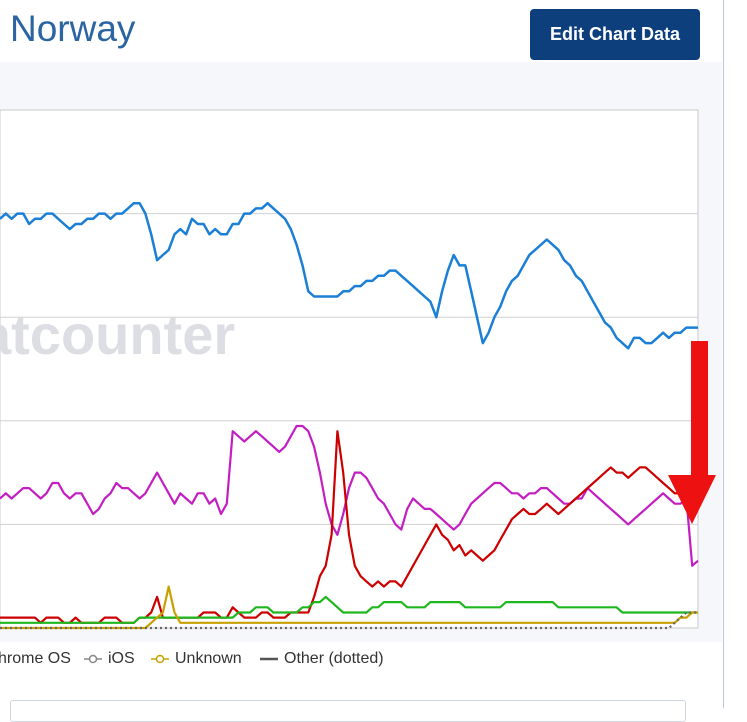 Image resolution: width=747 pixels, height=722 pixels. I want to click on legend-item-other: Other (dotted), so click(322, 659).